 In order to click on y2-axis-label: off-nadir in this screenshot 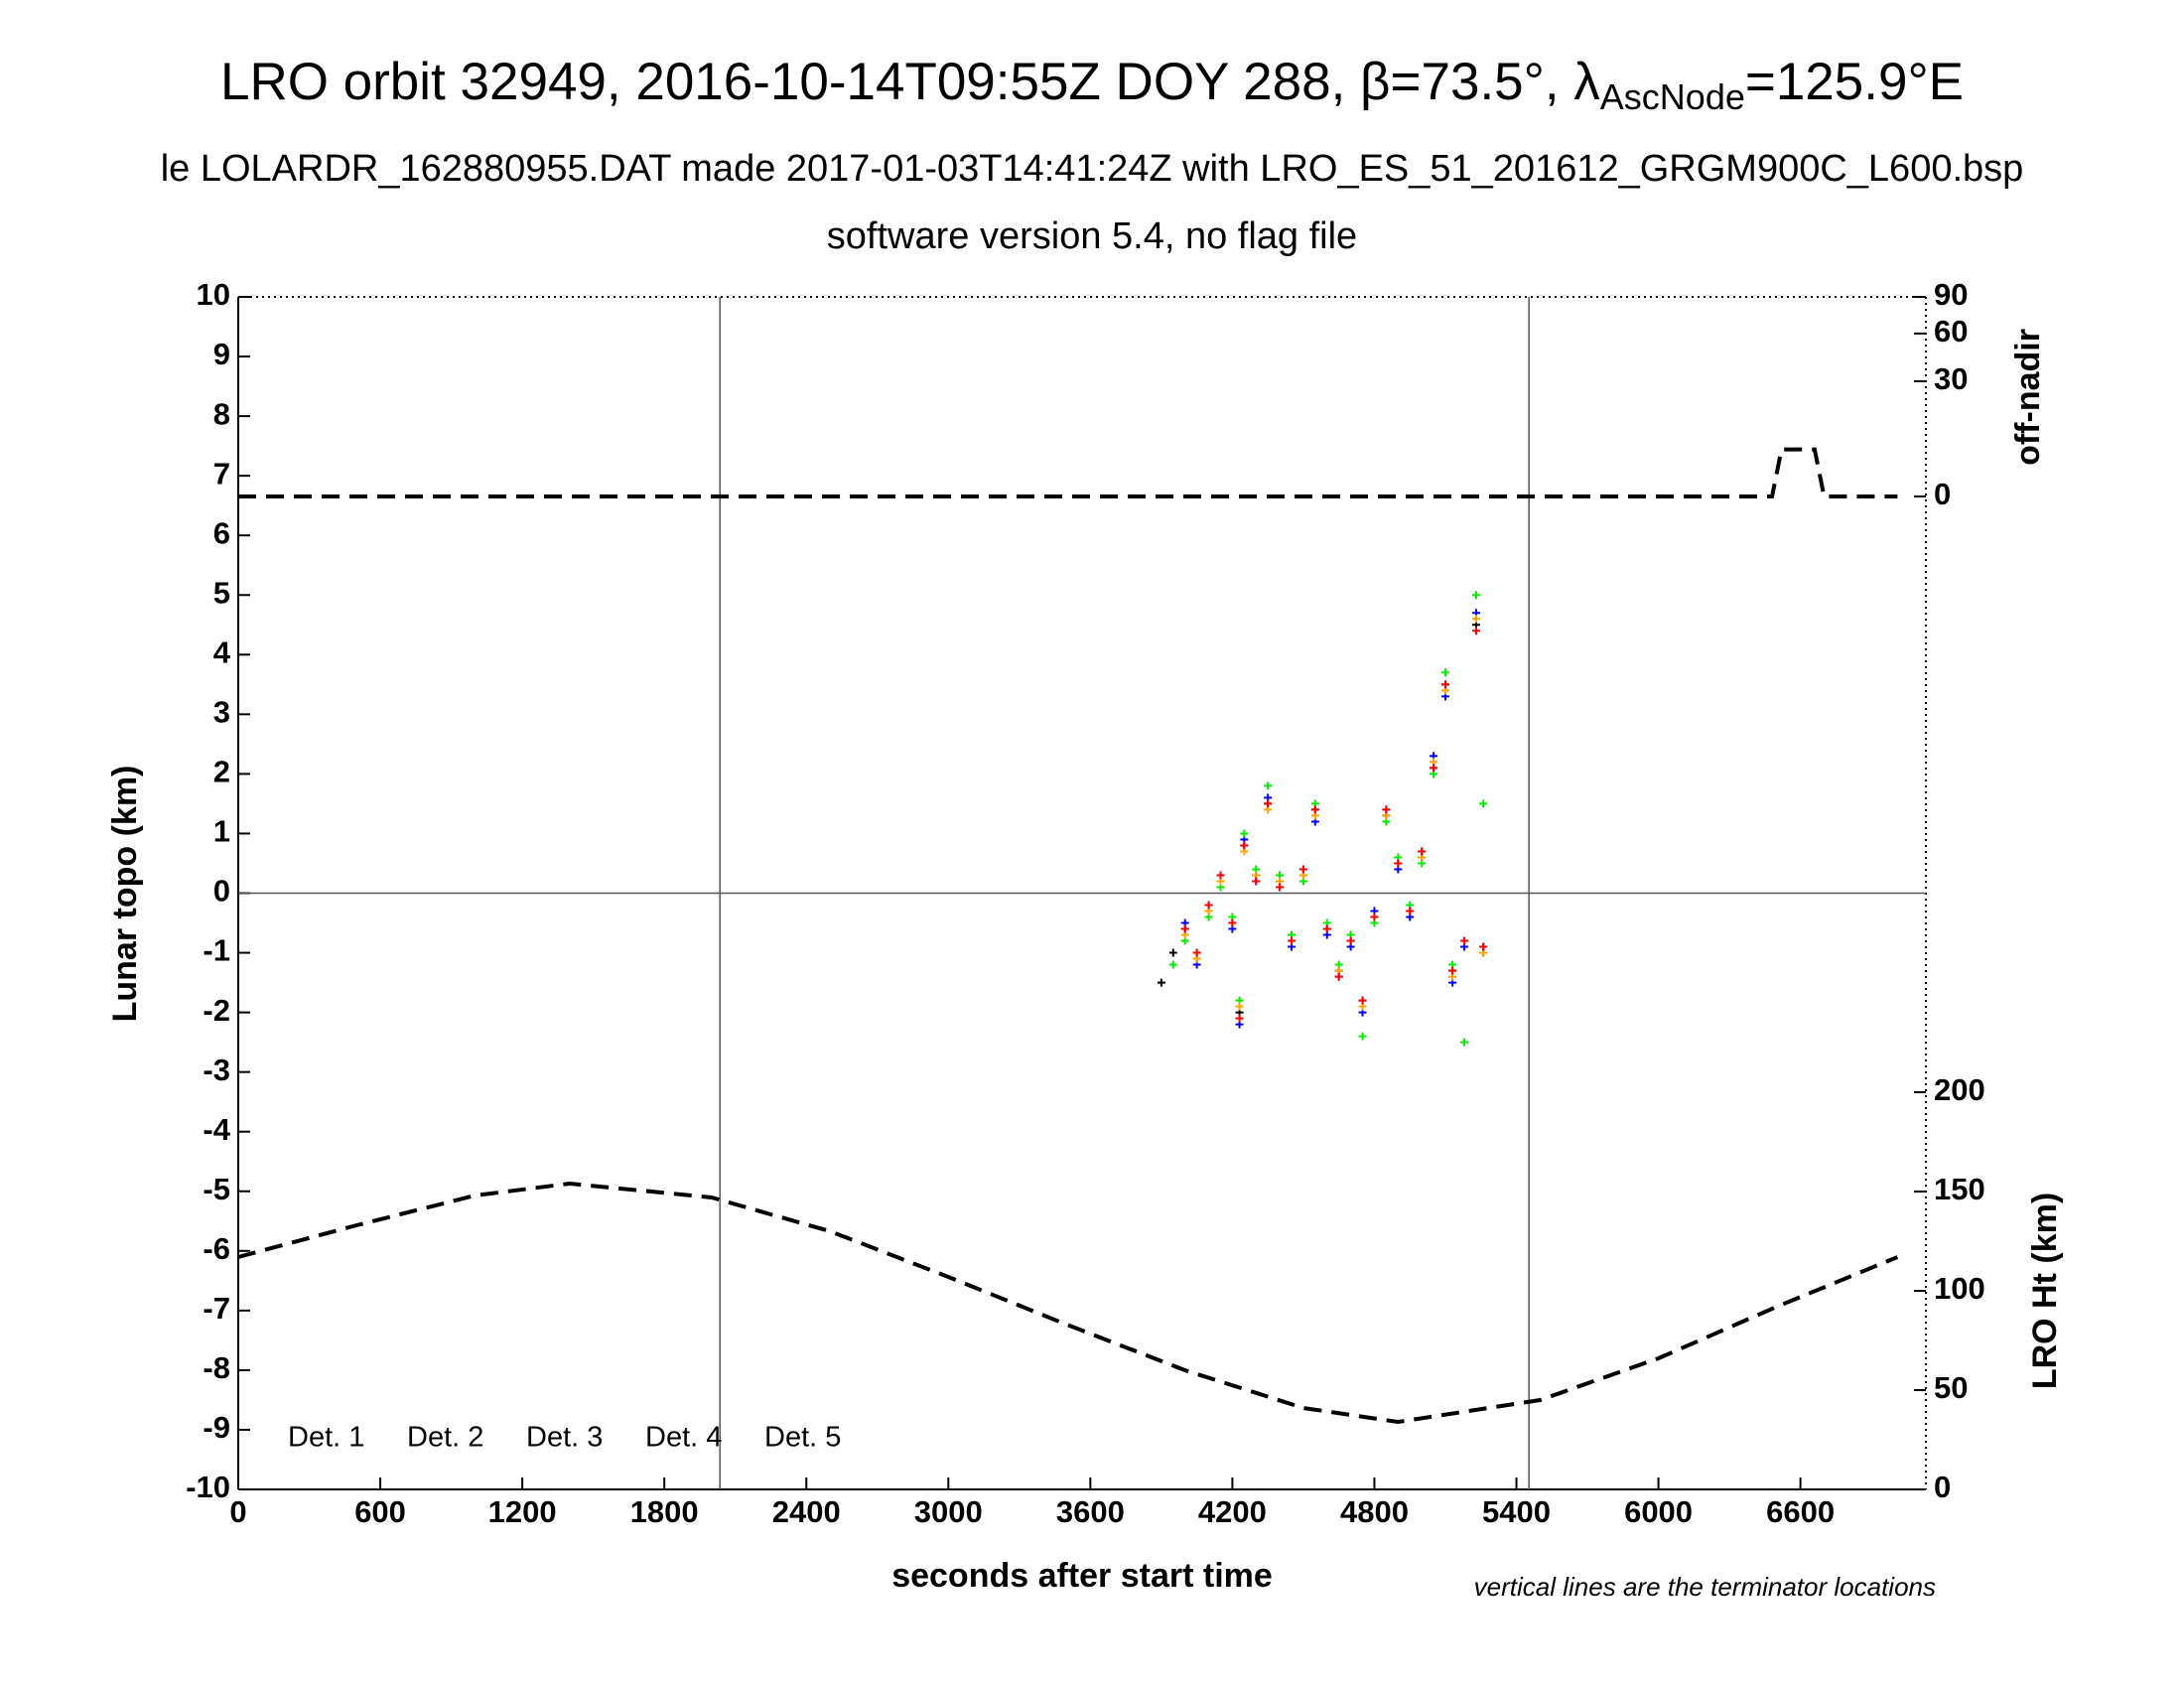, I will do `click(2028, 397)`.